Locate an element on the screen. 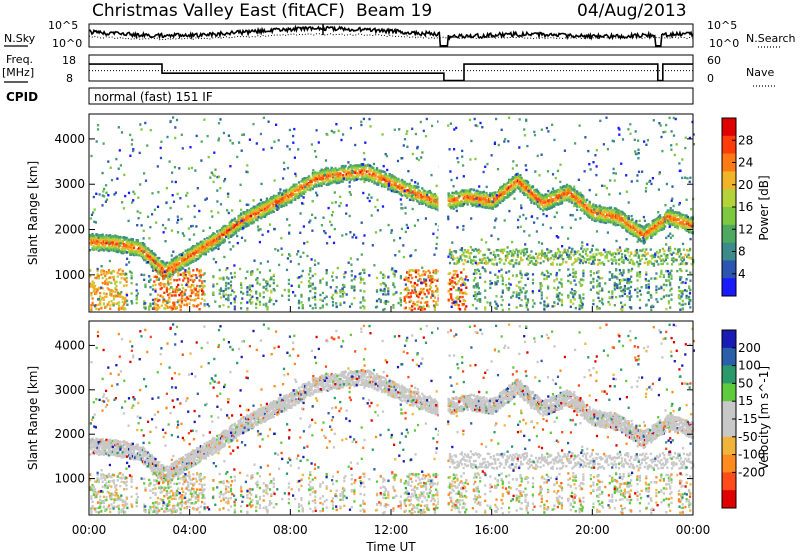 Image resolution: width=800 pixels, height=554 pixels. noise-left-tick-bottom: 10^0 is located at coordinates (67, 43).